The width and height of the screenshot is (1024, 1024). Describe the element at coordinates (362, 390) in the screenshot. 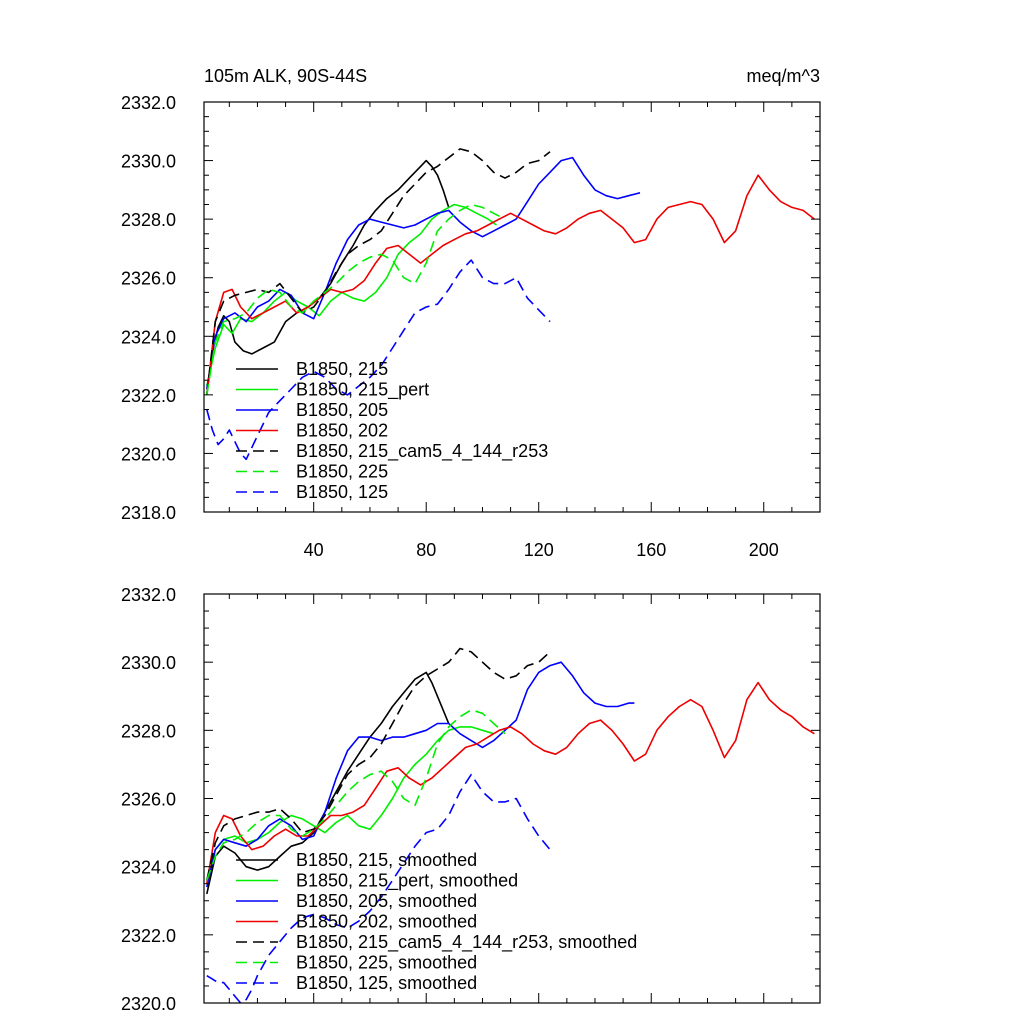

I see `legend-label: B1850, 215_pert` at that location.